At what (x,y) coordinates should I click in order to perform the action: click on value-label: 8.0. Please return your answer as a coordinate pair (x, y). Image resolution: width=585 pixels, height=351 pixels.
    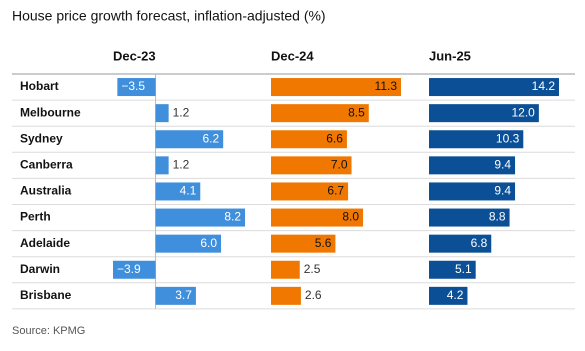
    Looking at the image, I should click on (350, 217).